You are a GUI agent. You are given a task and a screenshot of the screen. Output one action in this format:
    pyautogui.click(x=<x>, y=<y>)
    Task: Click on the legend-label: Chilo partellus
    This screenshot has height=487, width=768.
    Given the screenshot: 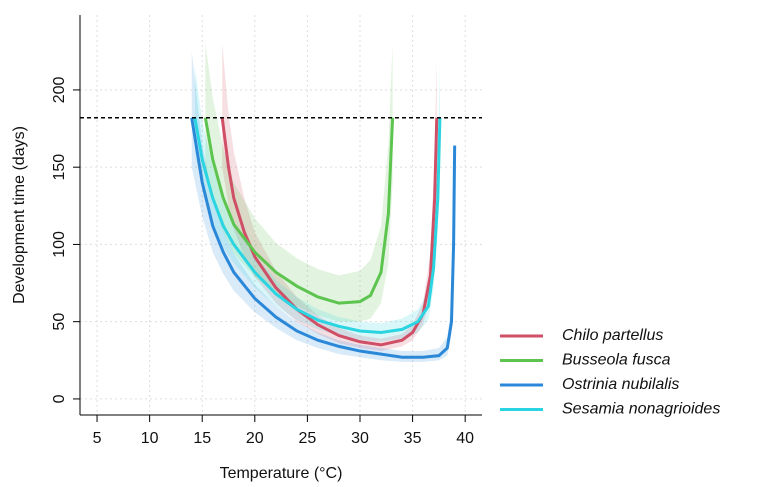 What is the action you would take?
    pyautogui.click(x=612, y=335)
    